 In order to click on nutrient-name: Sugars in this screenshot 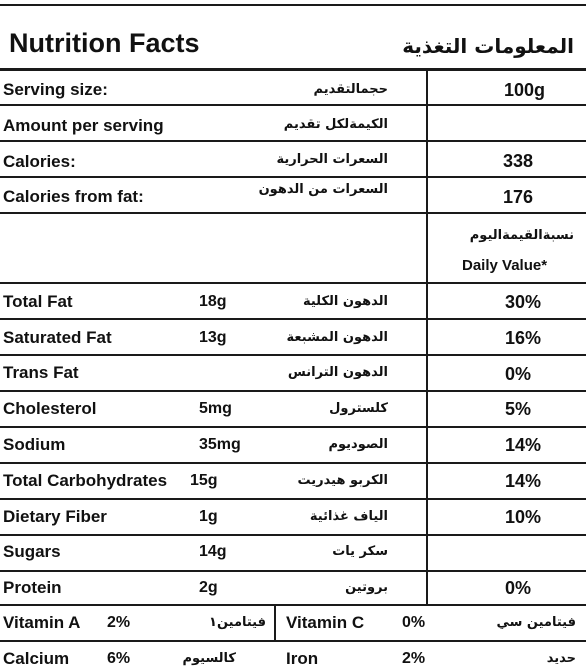, I will do `click(32, 551)`.